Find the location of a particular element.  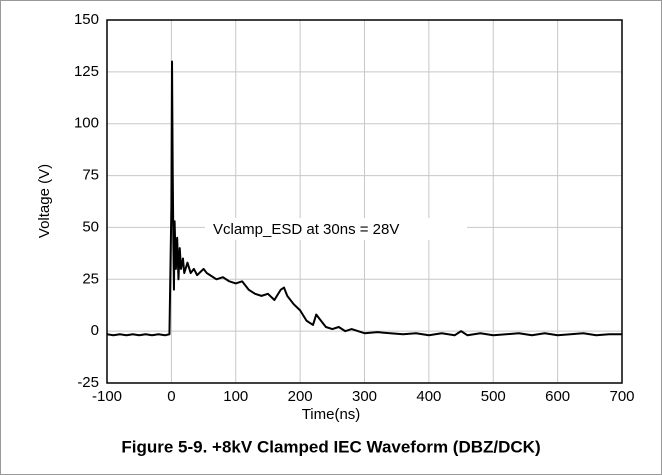

y-tick-label: 150 is located at coordinates (86, 19).